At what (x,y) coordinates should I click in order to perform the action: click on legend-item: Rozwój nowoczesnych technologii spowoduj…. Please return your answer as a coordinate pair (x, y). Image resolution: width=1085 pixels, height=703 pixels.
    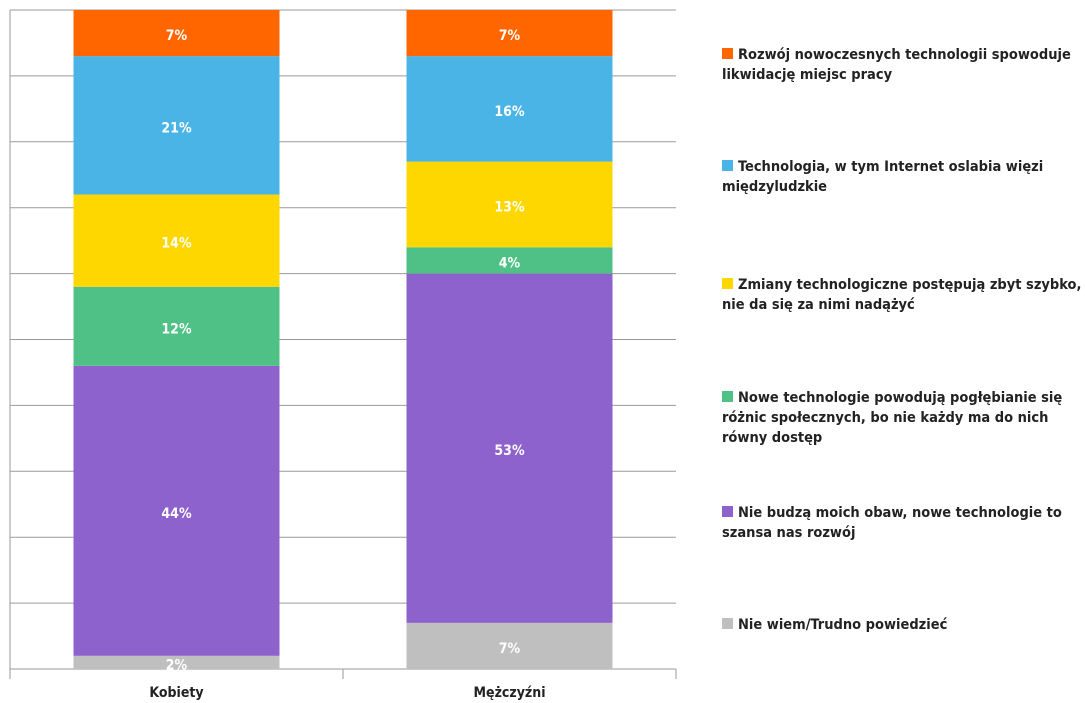
    Looking at the image, I should click on (903, 65).